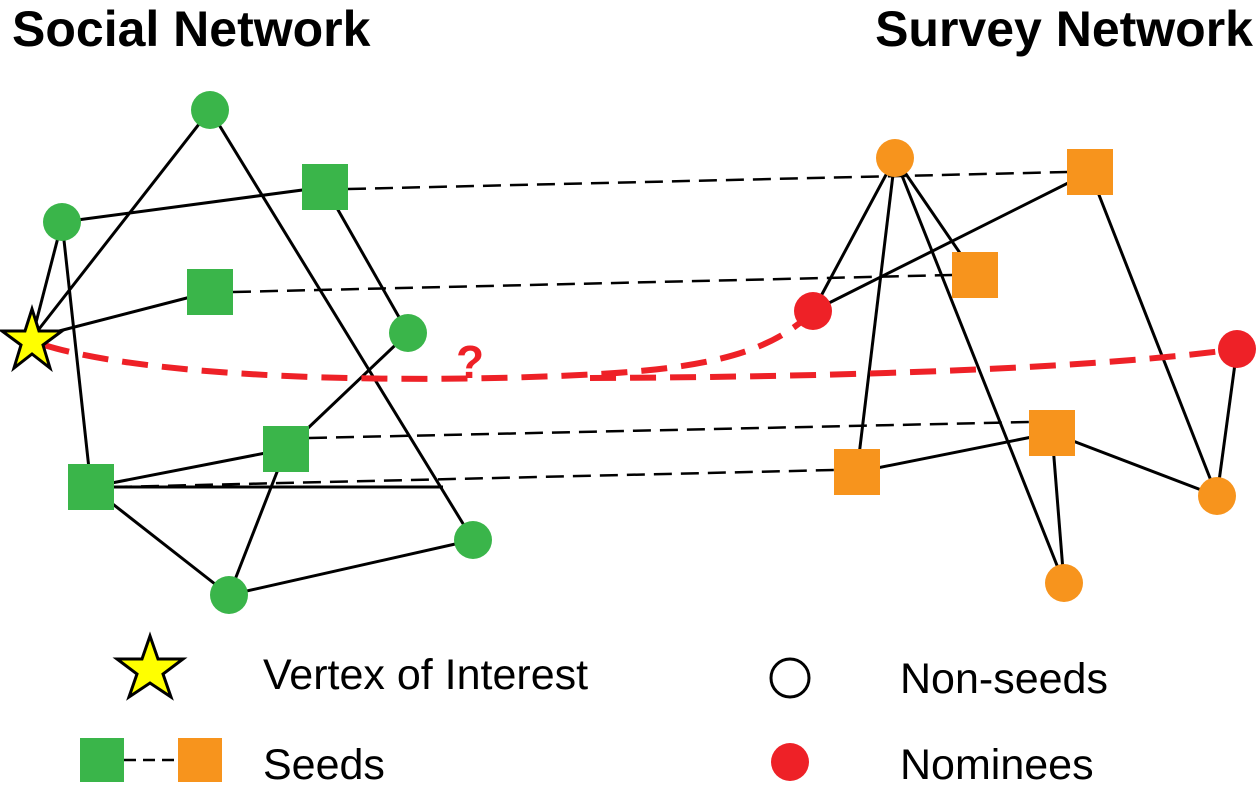 This screenshot has width=1257, height=797. Describe the element at coordinates (200, 760) in the screenshot. I see `legend-orange-square-icon` at that location.